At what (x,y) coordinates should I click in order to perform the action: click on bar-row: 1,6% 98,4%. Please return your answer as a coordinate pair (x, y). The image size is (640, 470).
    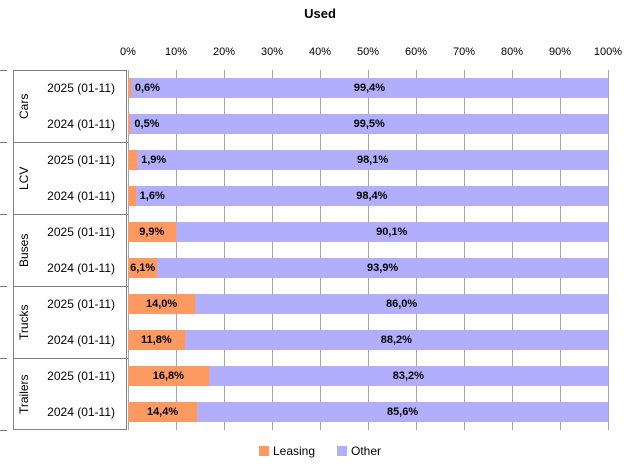
    Looking at the image, I should click on (368, 196).